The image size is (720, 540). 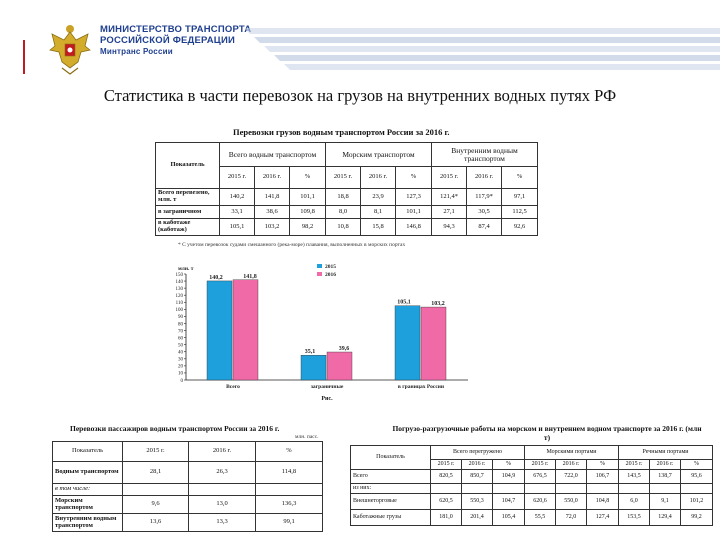 I want to click on table-cell: 101,2, so click(x=696, y=501).